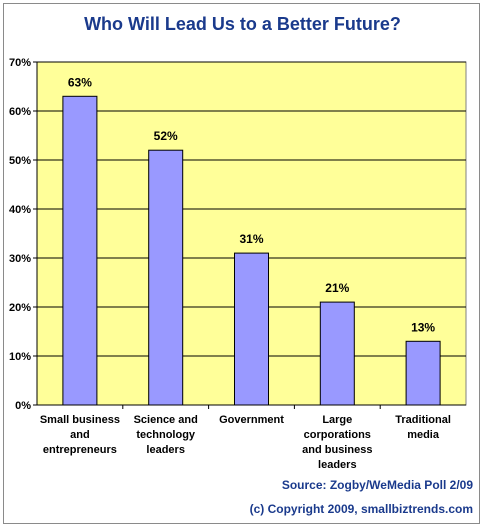  Describe the element at coordinates (80, 435) in the screenshot. I see `x-tick-label: Small business and entrepreneurs` at that location.